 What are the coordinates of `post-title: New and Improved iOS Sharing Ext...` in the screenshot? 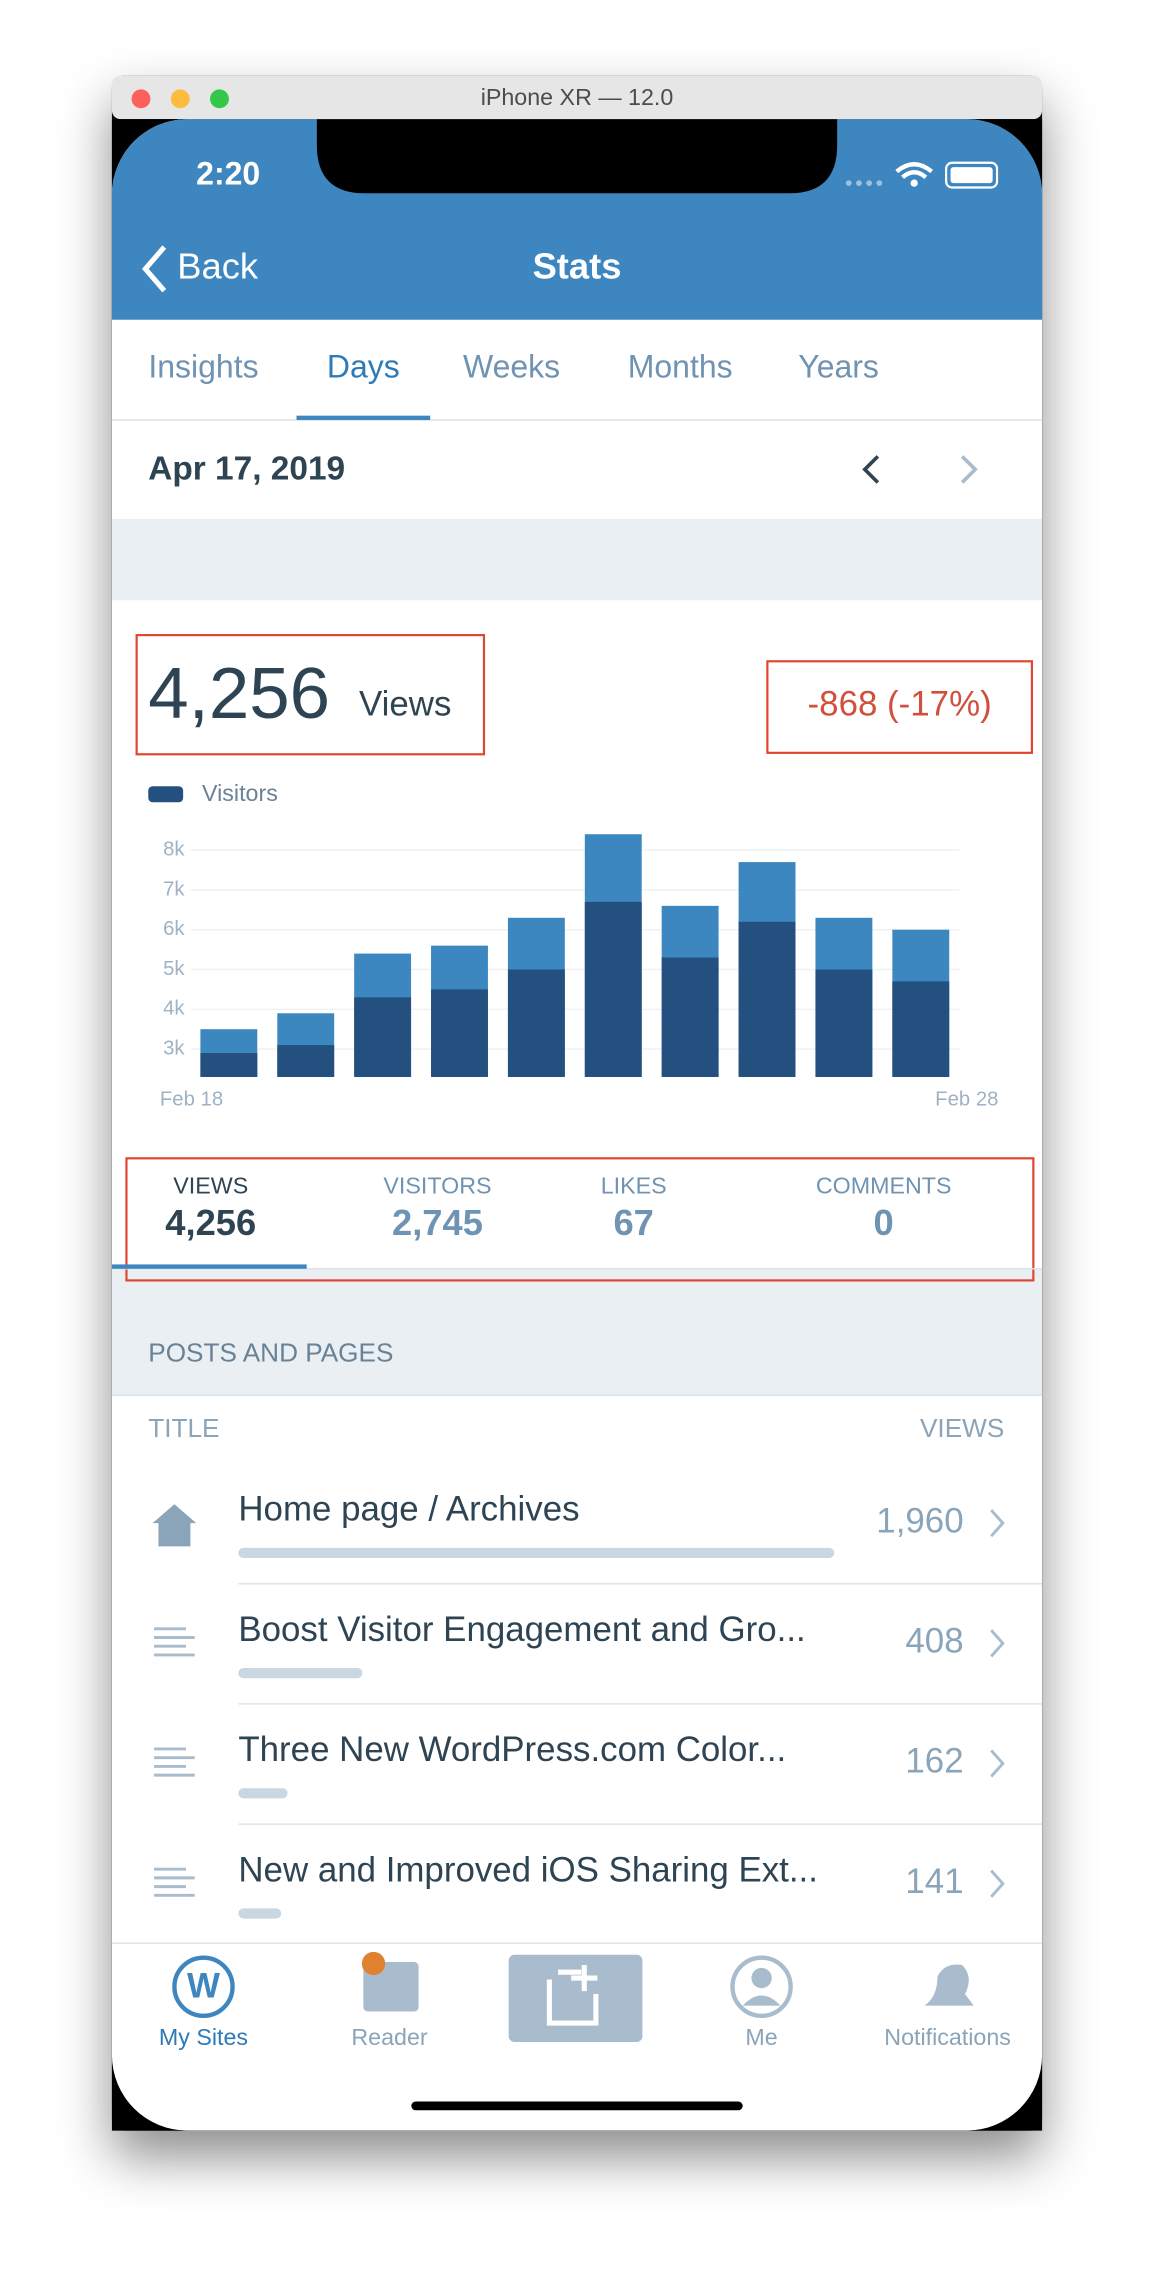 It's located at (528, 1869).